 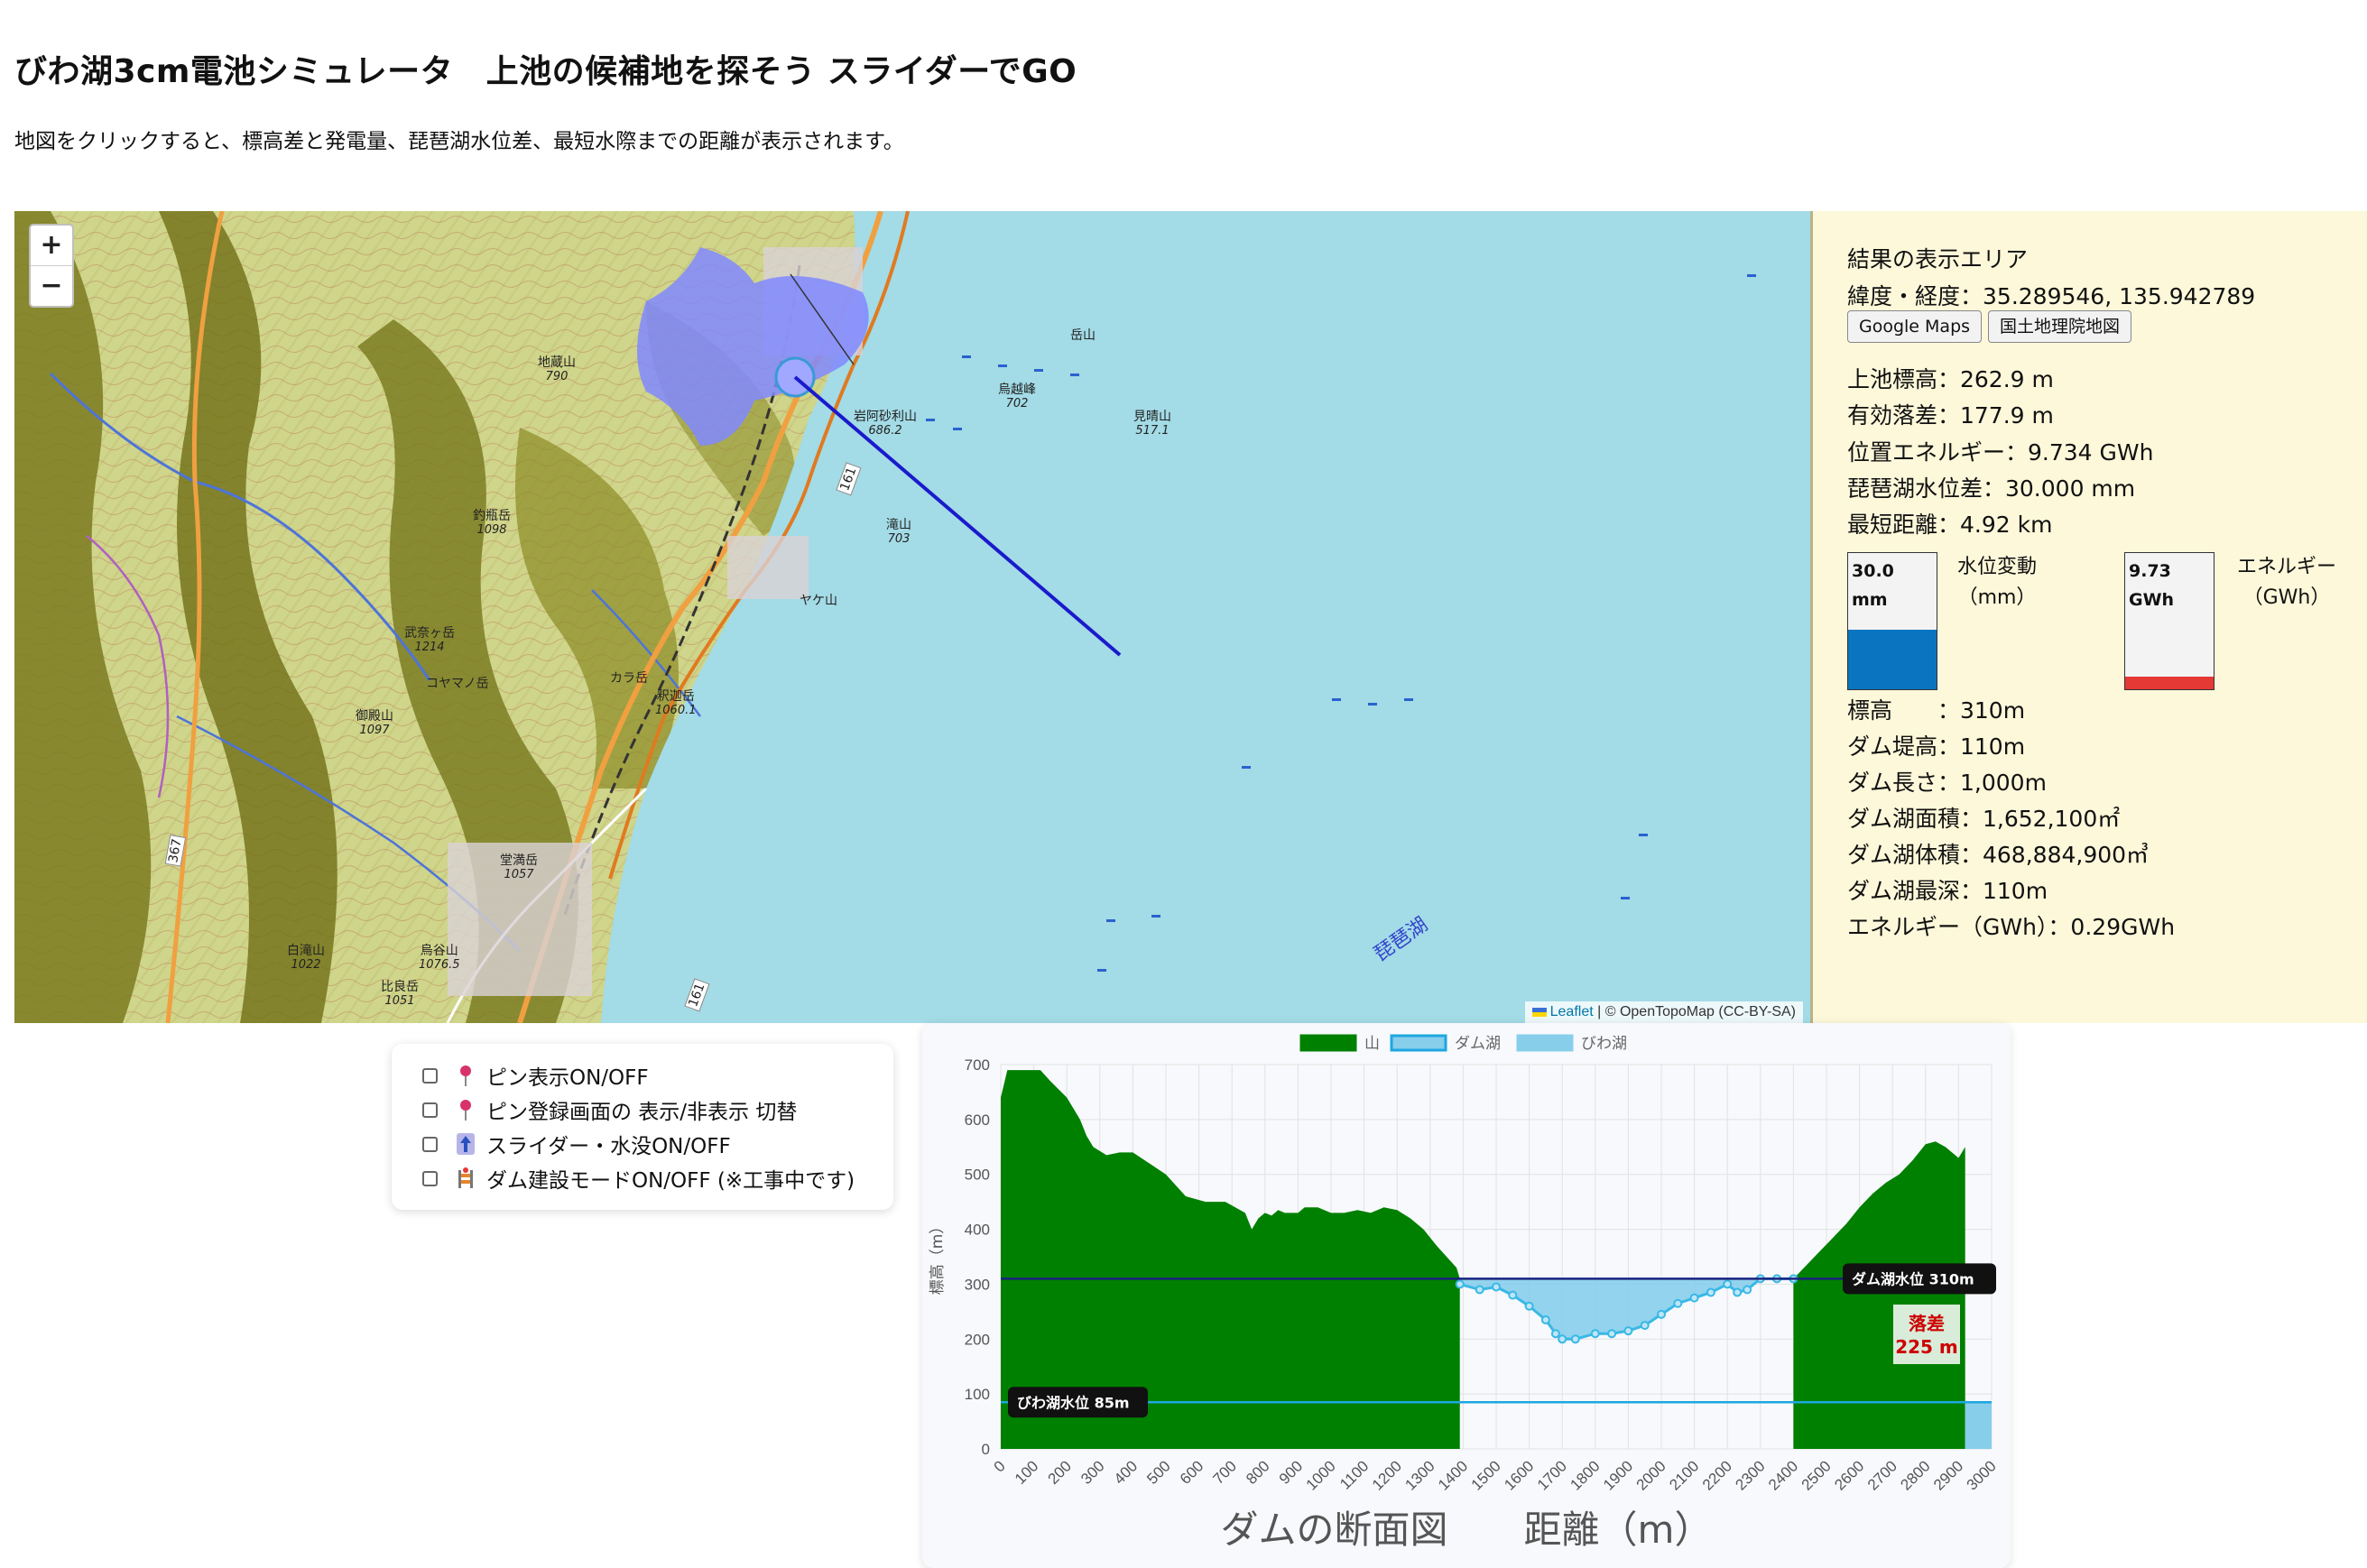 What do you see at coordinates (52, 245) in the screenshot?
I see `zoom-in-button: +` at bounding box center [52, 245].